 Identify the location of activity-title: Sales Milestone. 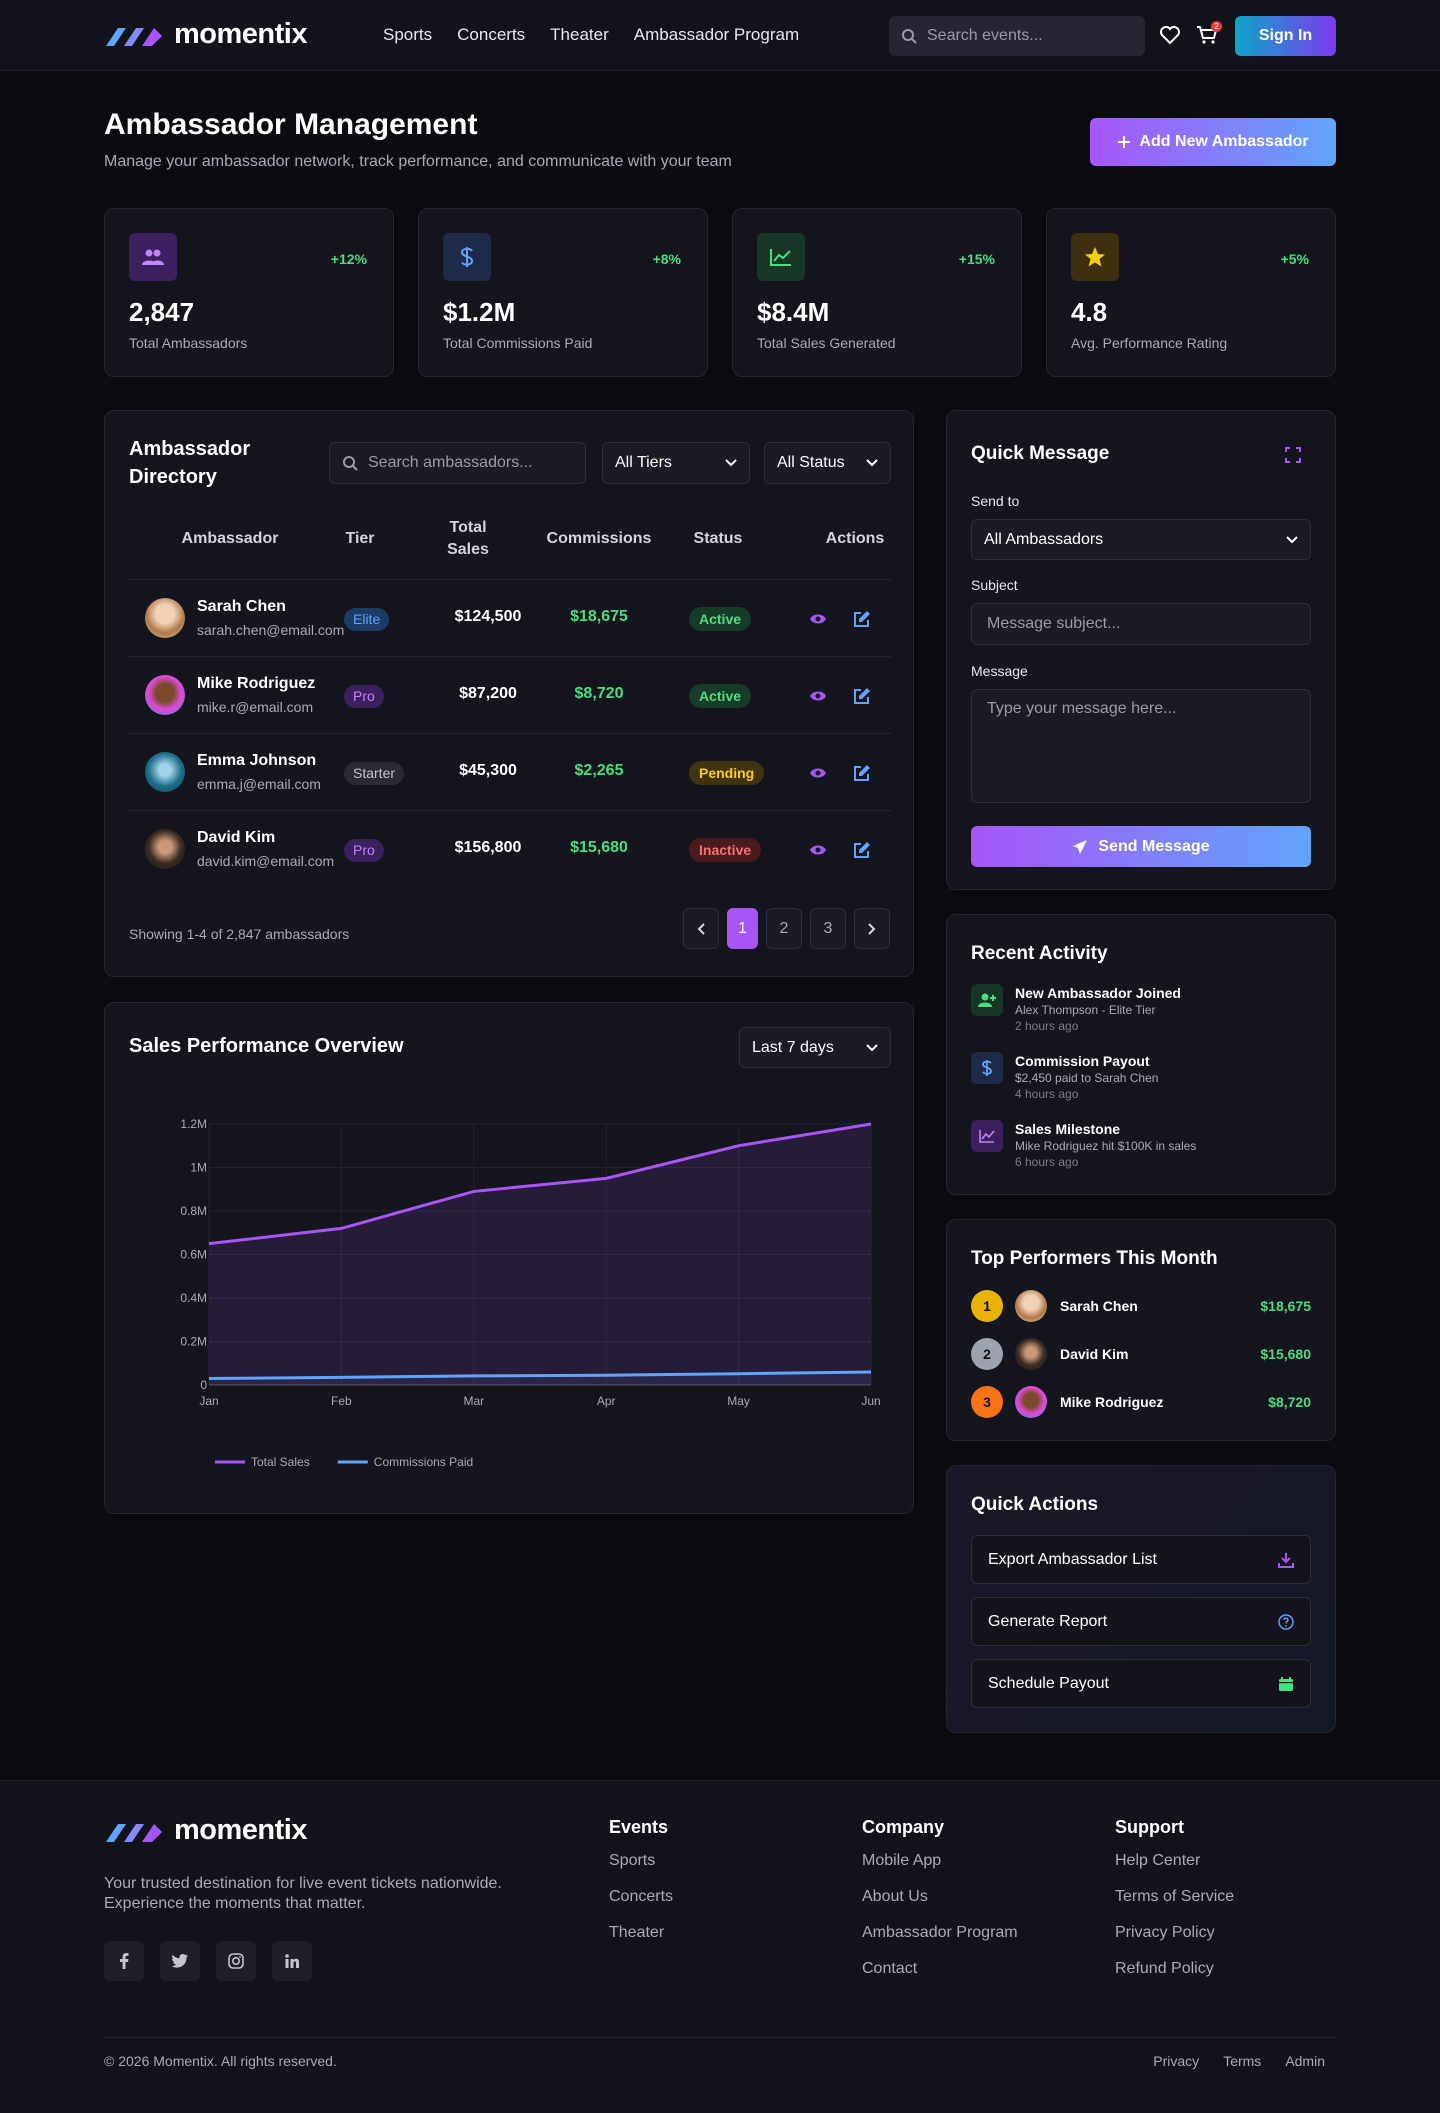
(1068, 1129).